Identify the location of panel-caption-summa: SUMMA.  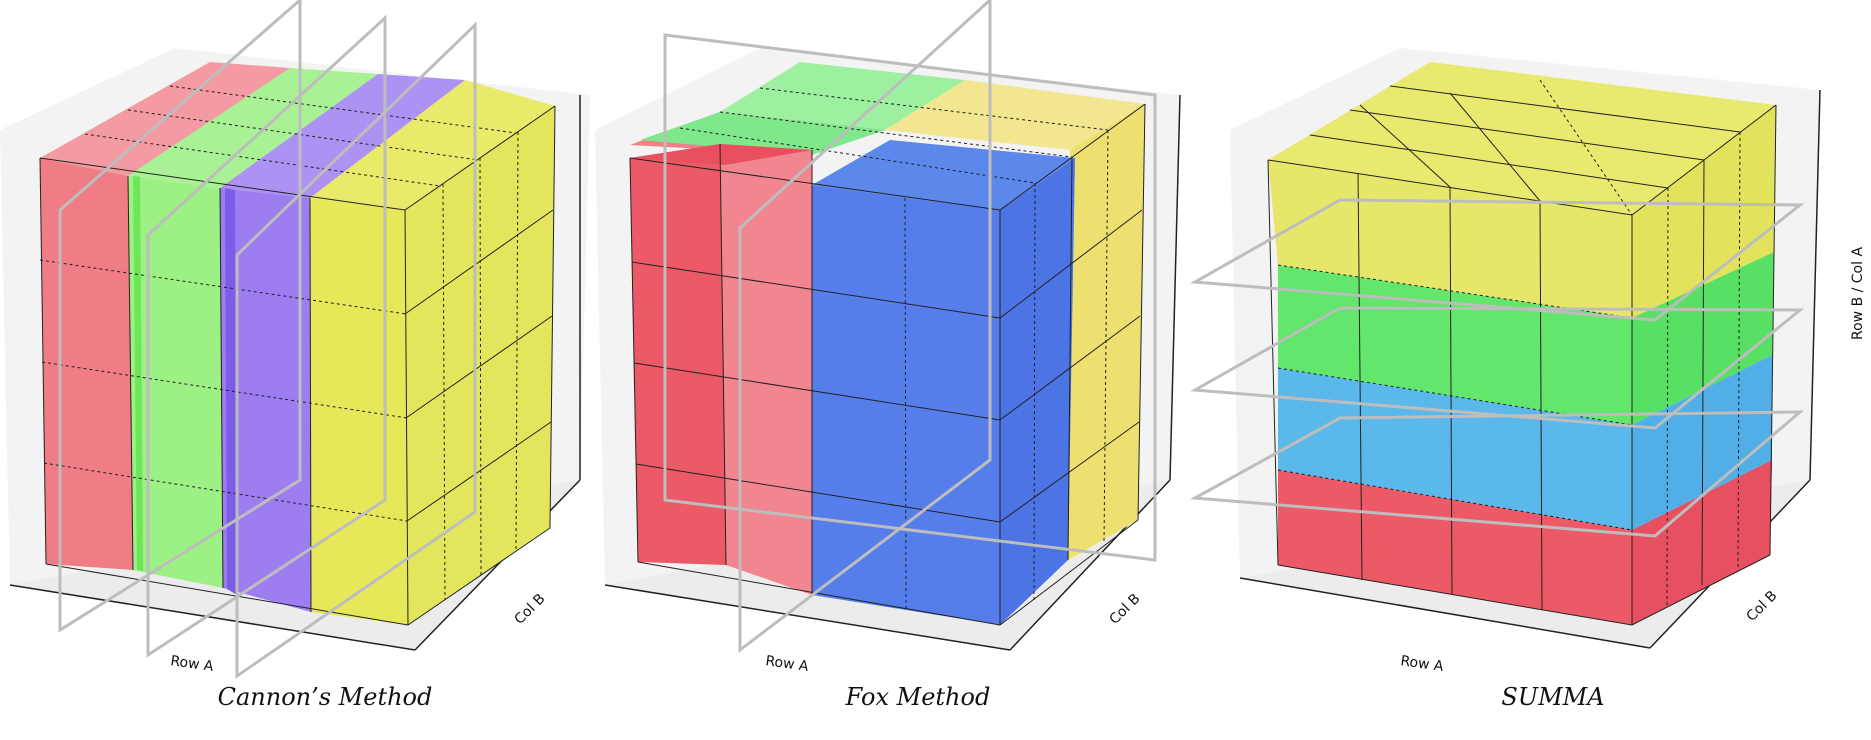
(1552, 697).